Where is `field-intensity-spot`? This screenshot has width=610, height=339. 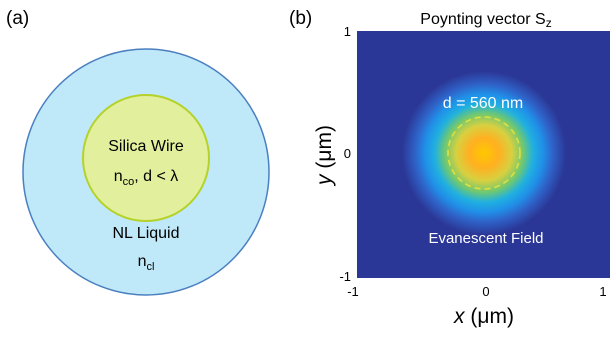
field-intensity-spot is located at coordinates (484, 153).